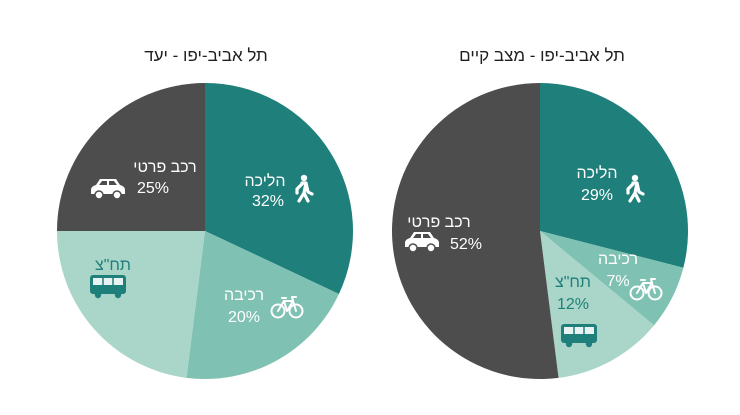 The height and width of the screenshot is (415, 740). What do you see at coordinates (131, 304) in the screenshot?
I see `pie-slice-transit` at bounding box center [131, 304].